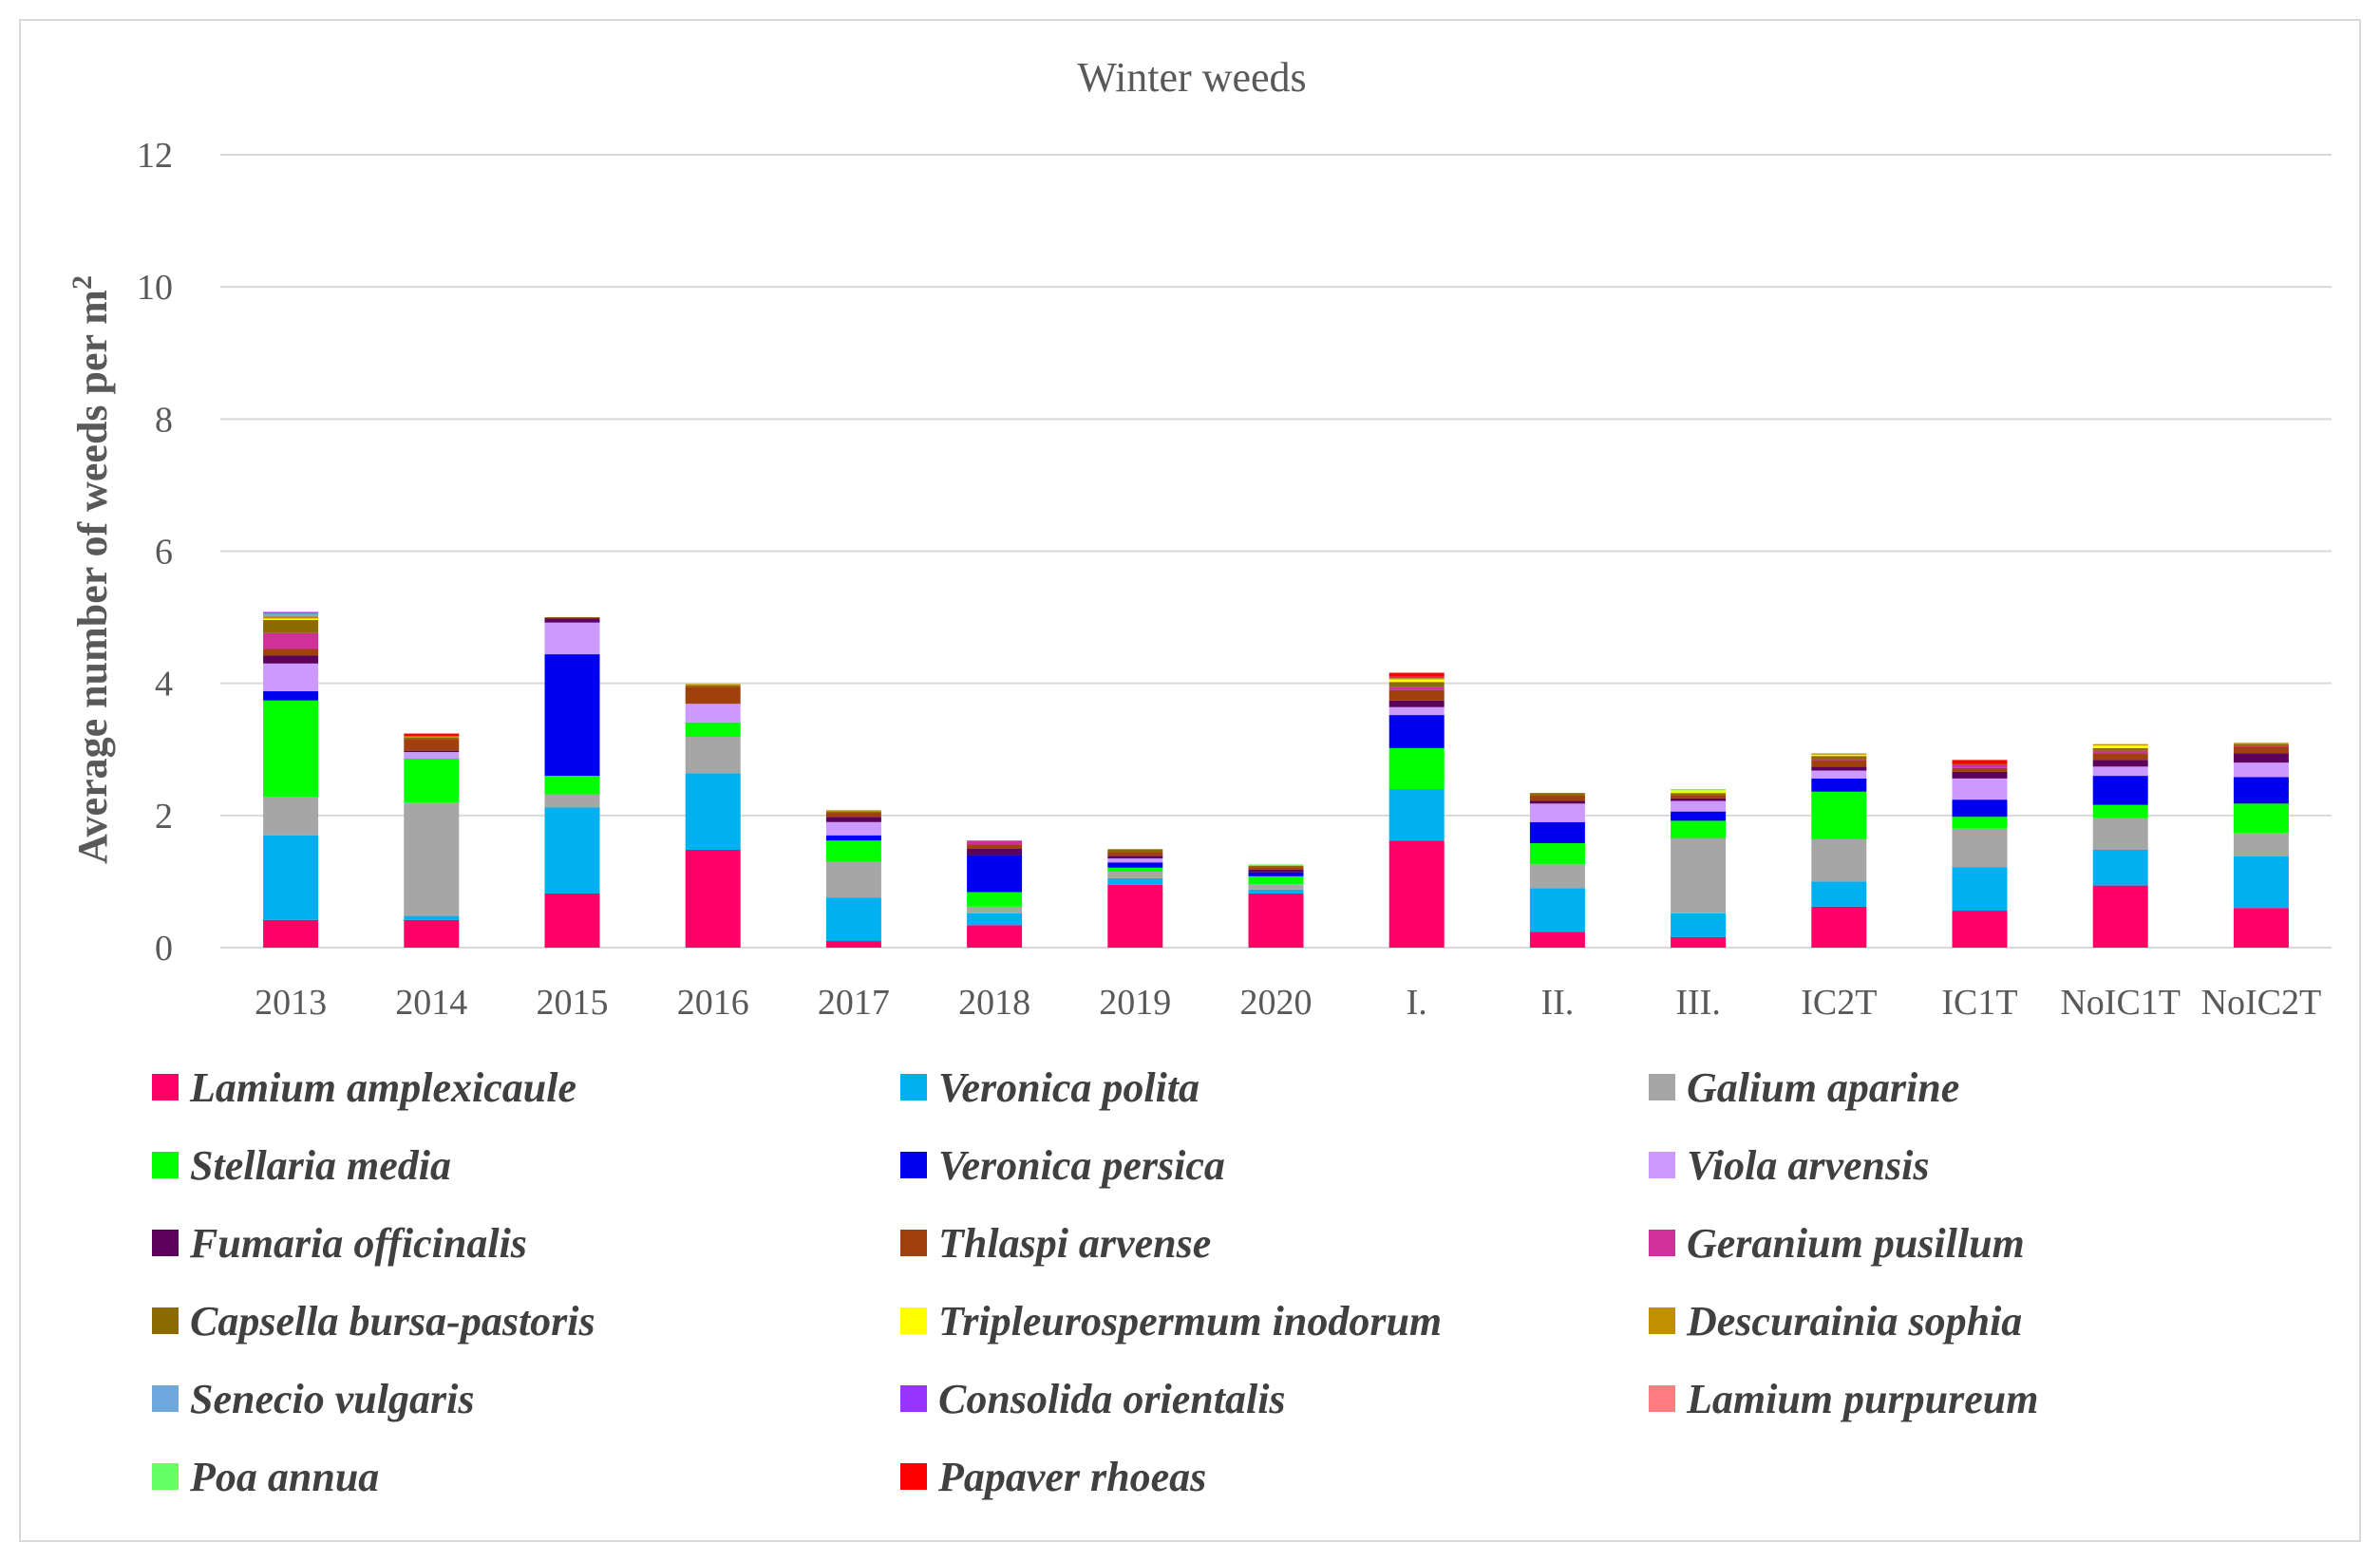 The height and width of the screenshot is (1561, 2380). What do you see at coordinates (1191, 77) in the screenshot?
I see `chart-title: Winter weeds` at bounding box center [1191, 77].